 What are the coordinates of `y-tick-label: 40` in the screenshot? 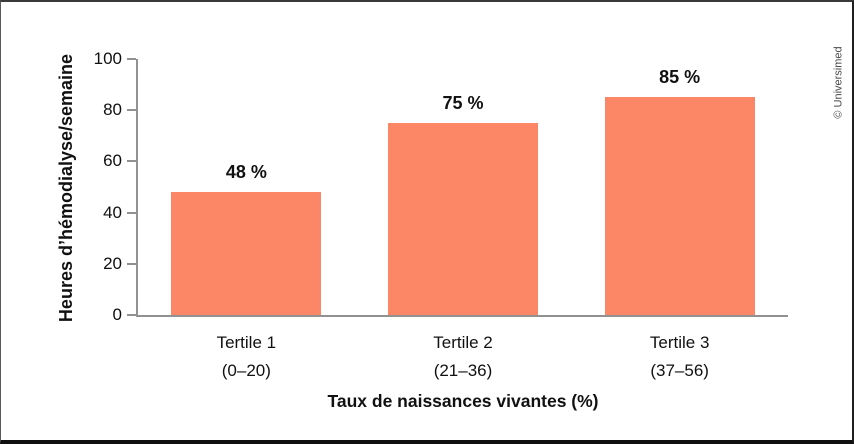 It's located at (112, 212).